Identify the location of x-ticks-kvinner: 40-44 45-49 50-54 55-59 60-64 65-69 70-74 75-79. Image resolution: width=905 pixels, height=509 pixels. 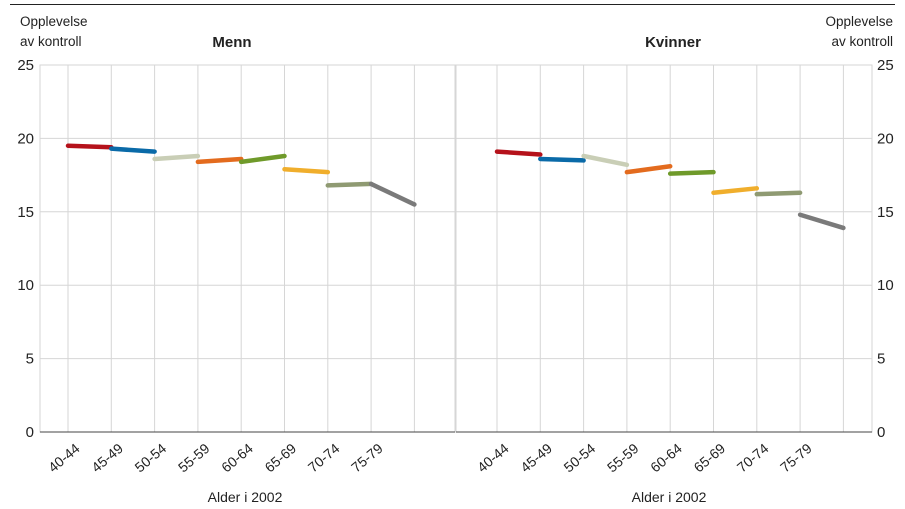
(644, 457).